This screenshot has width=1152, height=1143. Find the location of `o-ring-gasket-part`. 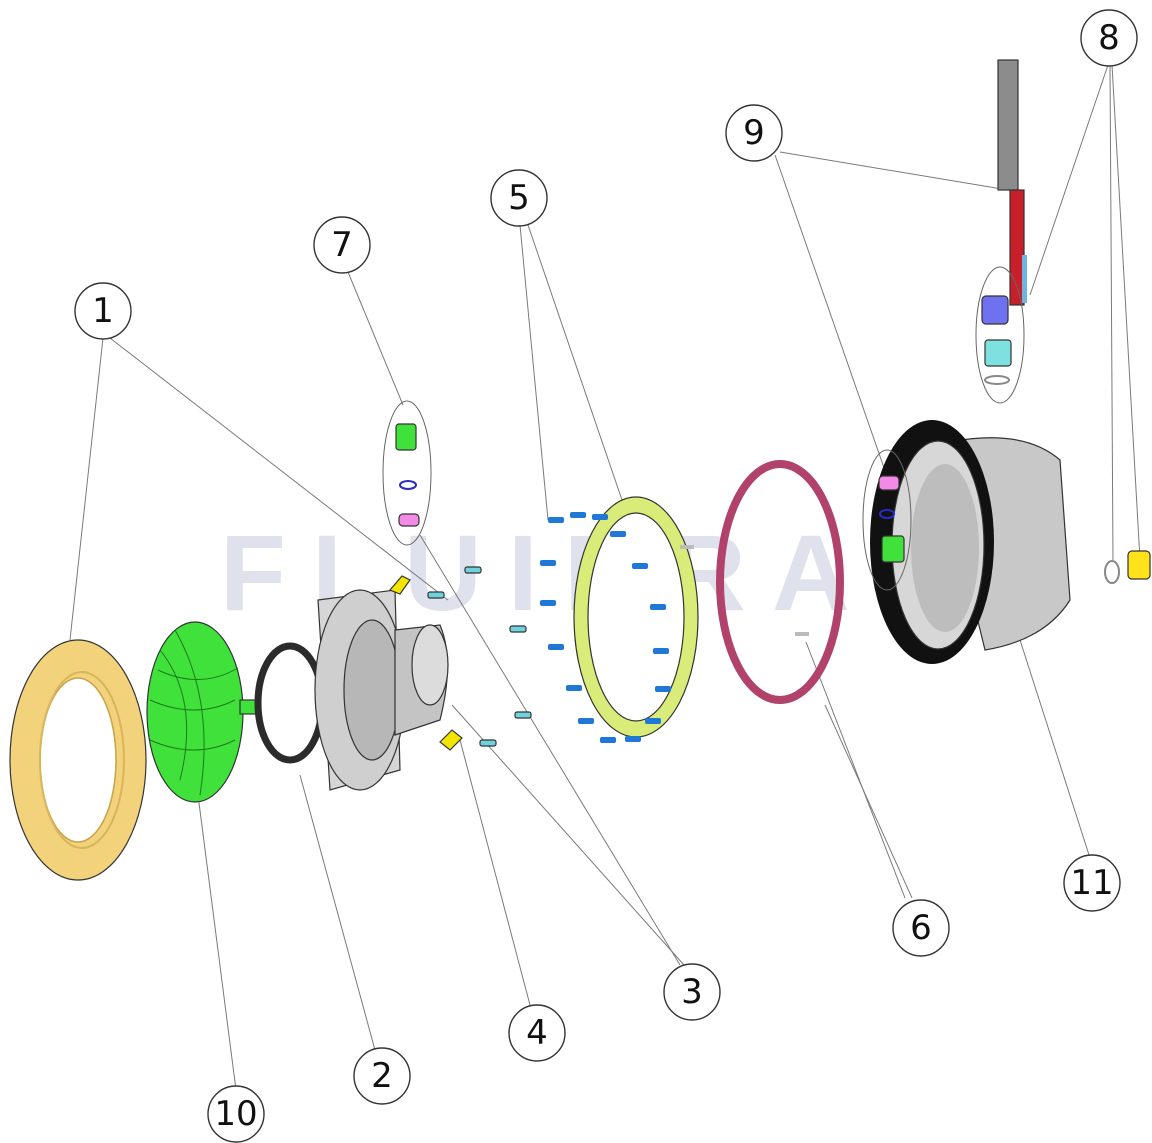

o-ring-gasket-part is located at coordinates (290, 703).